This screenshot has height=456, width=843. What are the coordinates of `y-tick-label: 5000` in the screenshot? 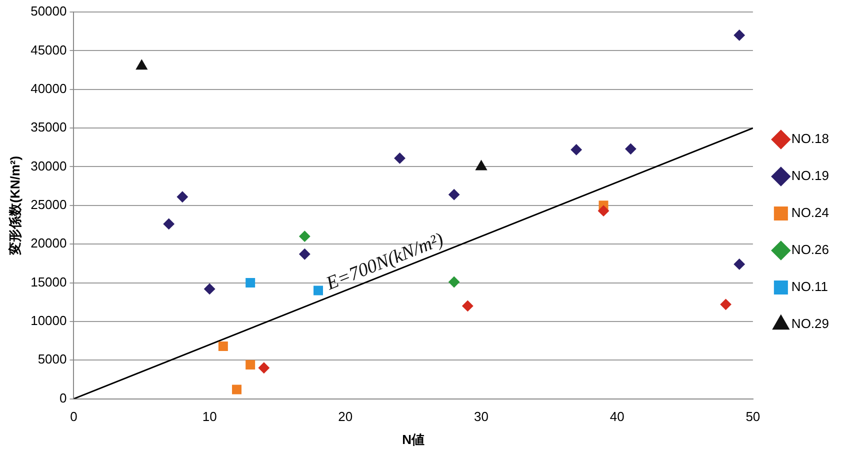 It's located at (52, 359).